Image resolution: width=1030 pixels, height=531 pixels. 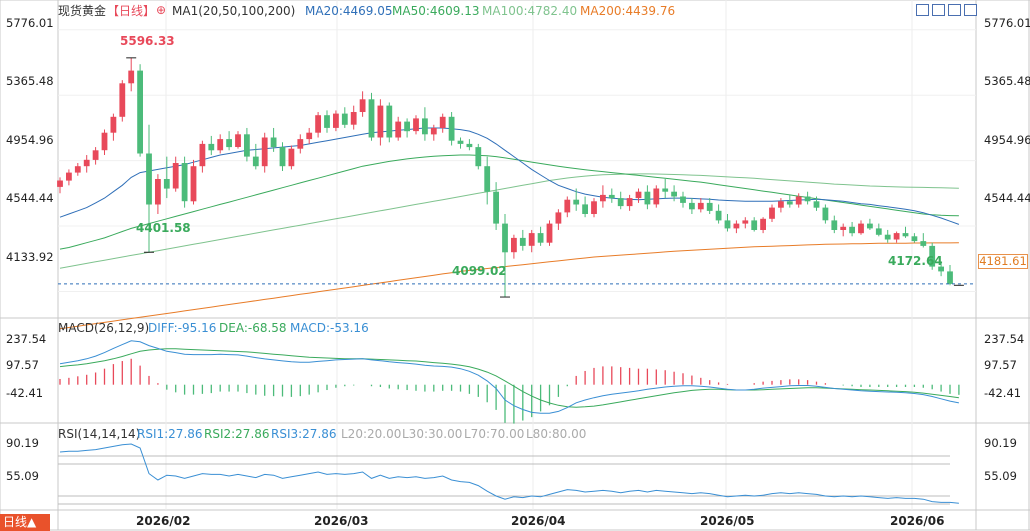 I want to click on period-label: 【日线】, so click(x=131, y=11).